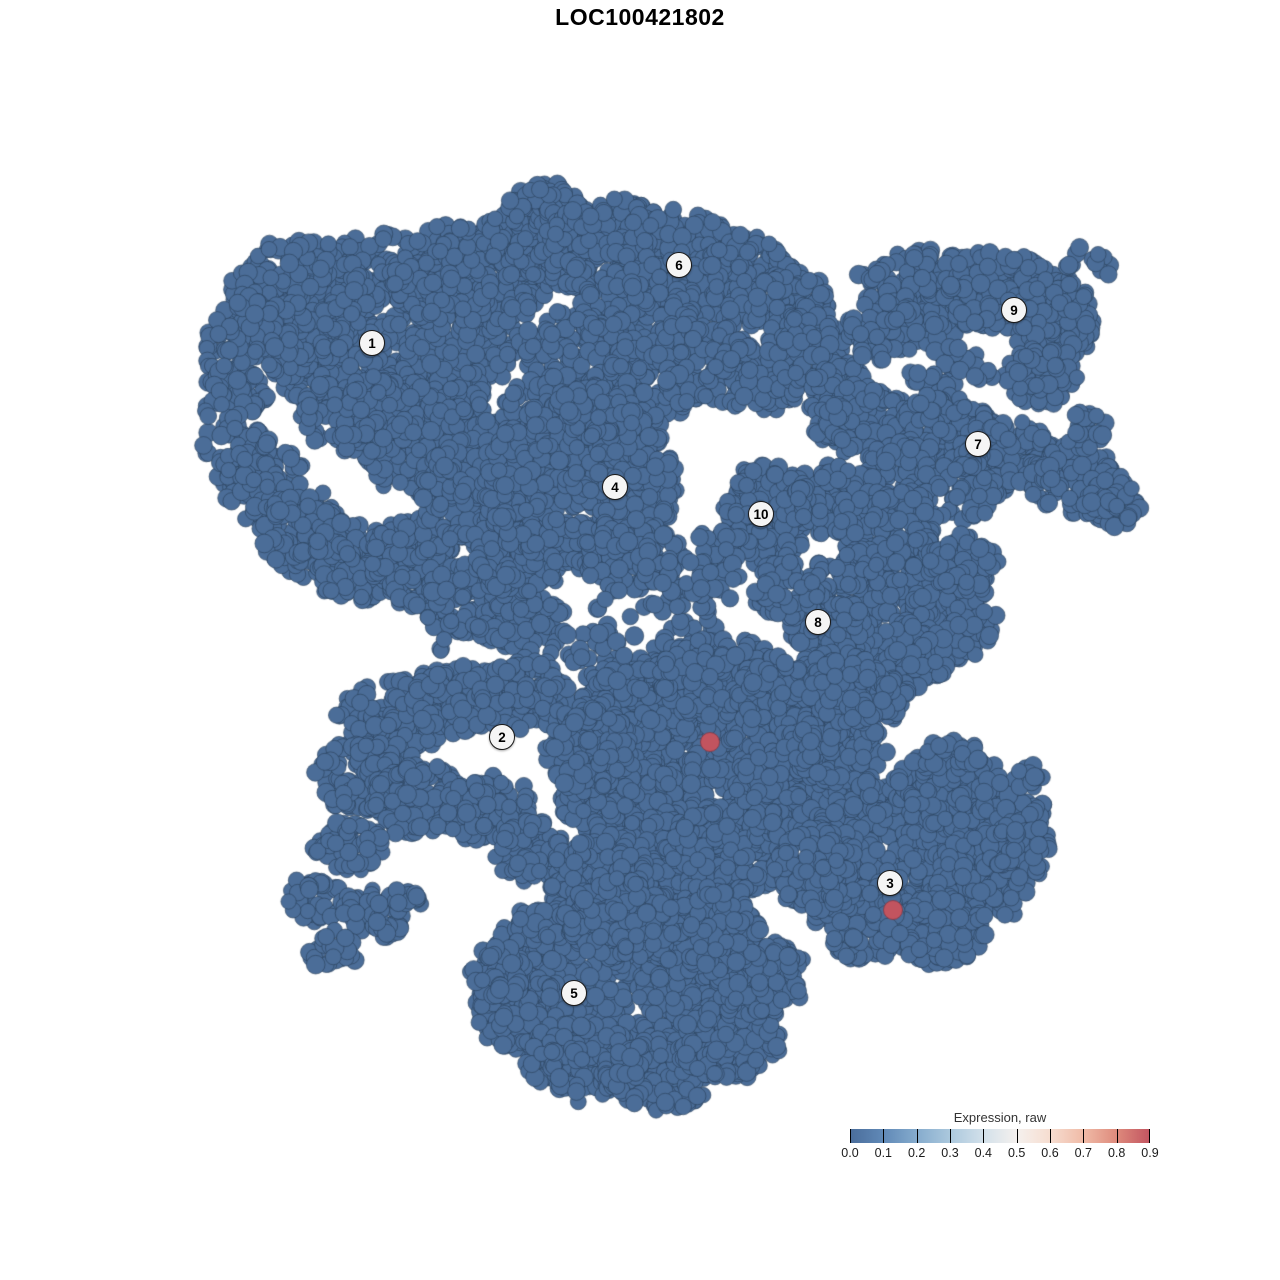 The width and height of the screenshot is (1280, 1280). Describe the element at coordinates (1016, 1153) in the screenshot. I see `legend-tick-label: 0.5` at that location.